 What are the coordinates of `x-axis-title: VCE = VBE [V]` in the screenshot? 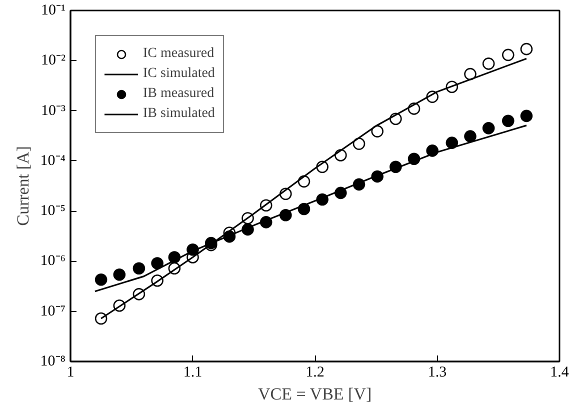 It's located at (315, 394).